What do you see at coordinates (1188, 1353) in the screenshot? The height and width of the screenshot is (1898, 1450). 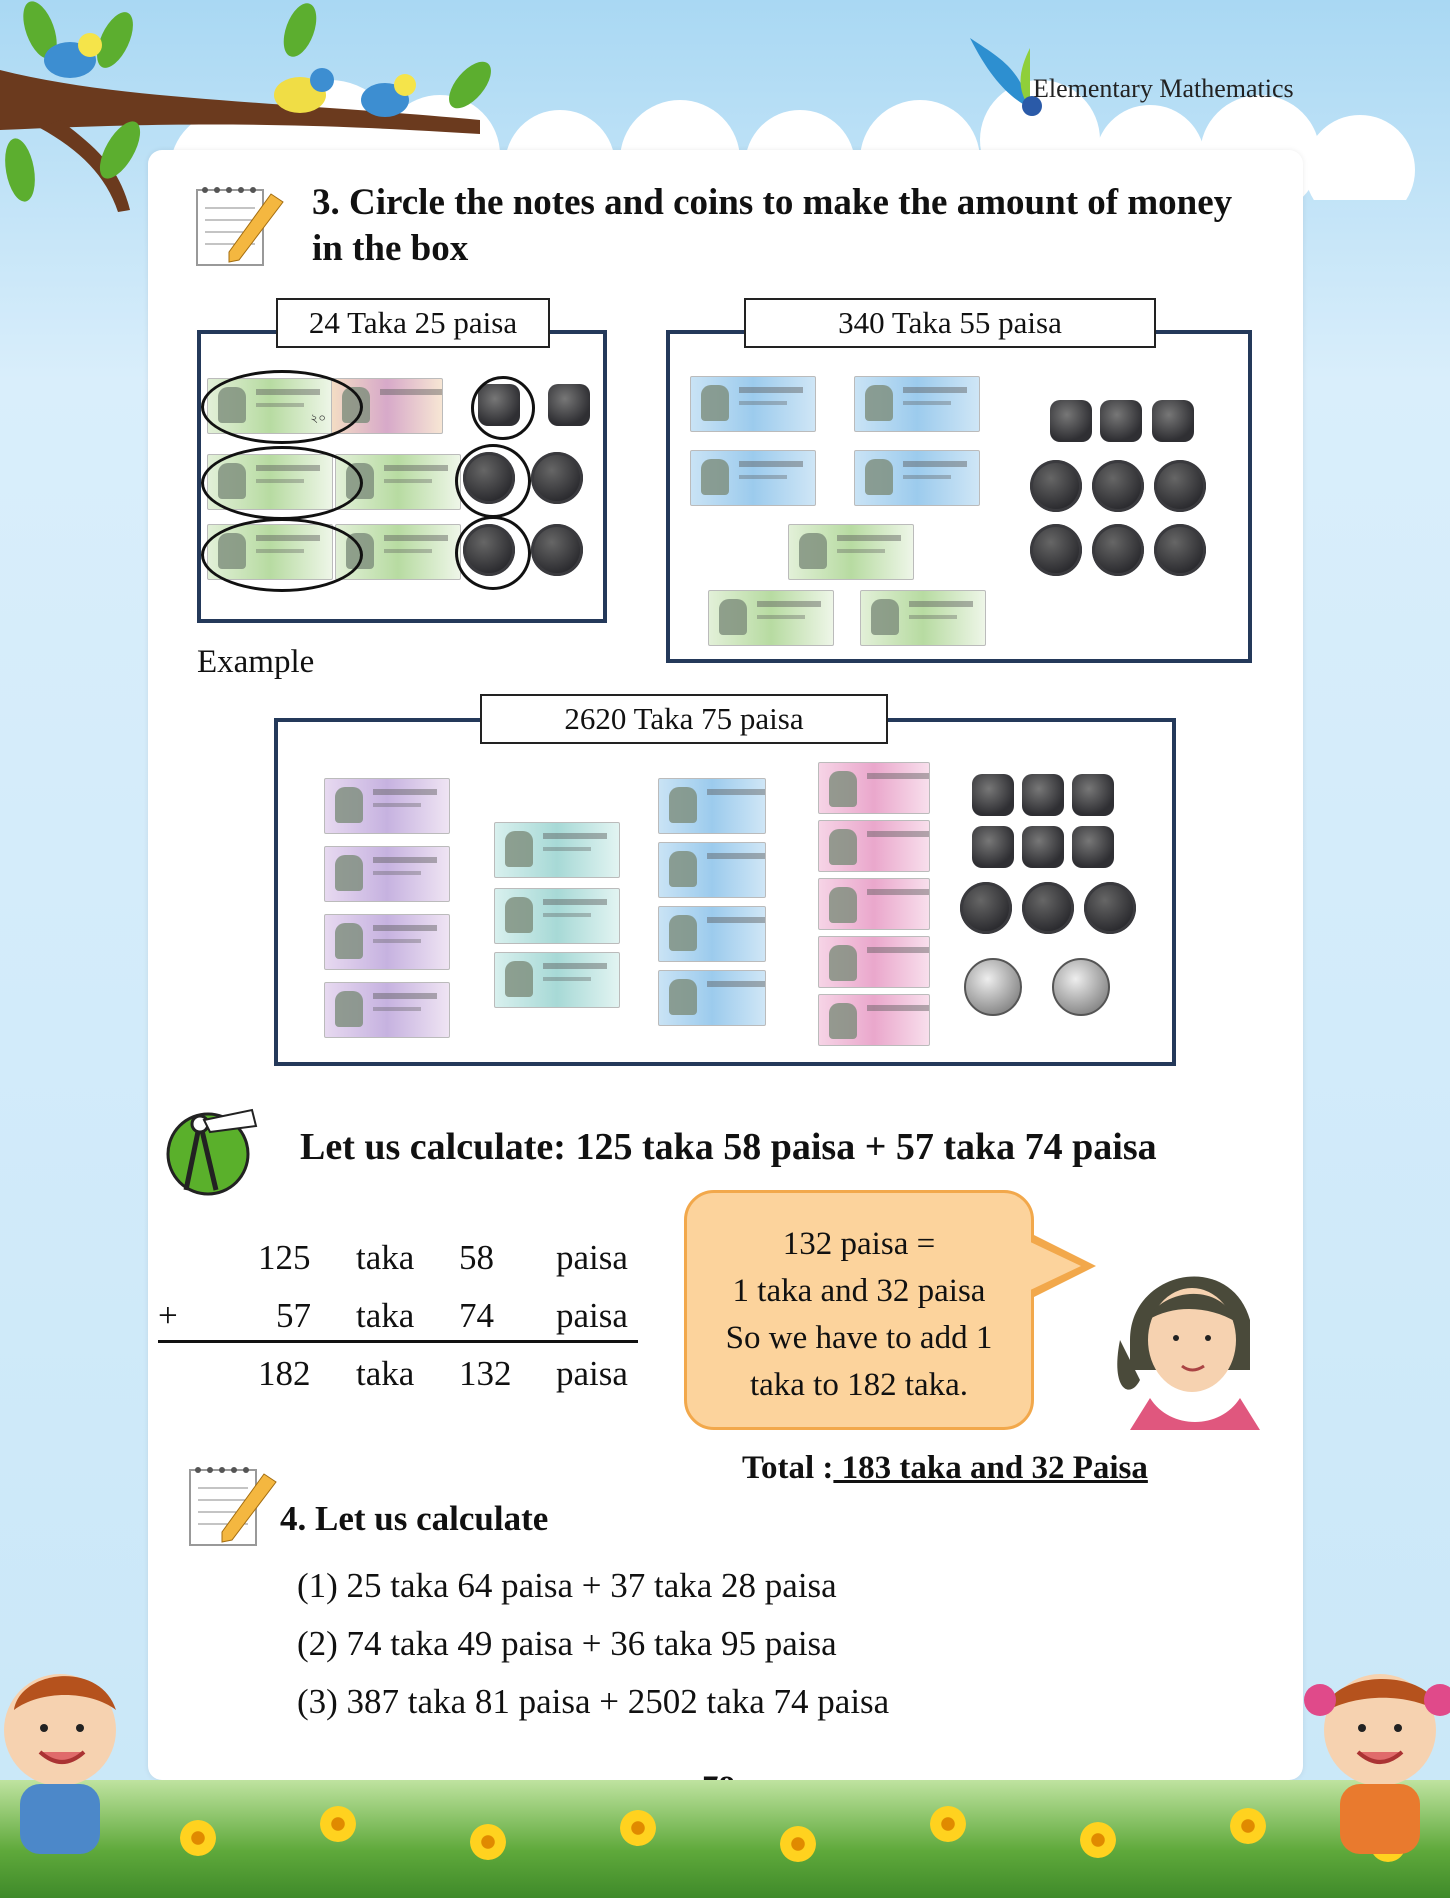 I see `girl-illustration` at bounding box center [1188, 1353].